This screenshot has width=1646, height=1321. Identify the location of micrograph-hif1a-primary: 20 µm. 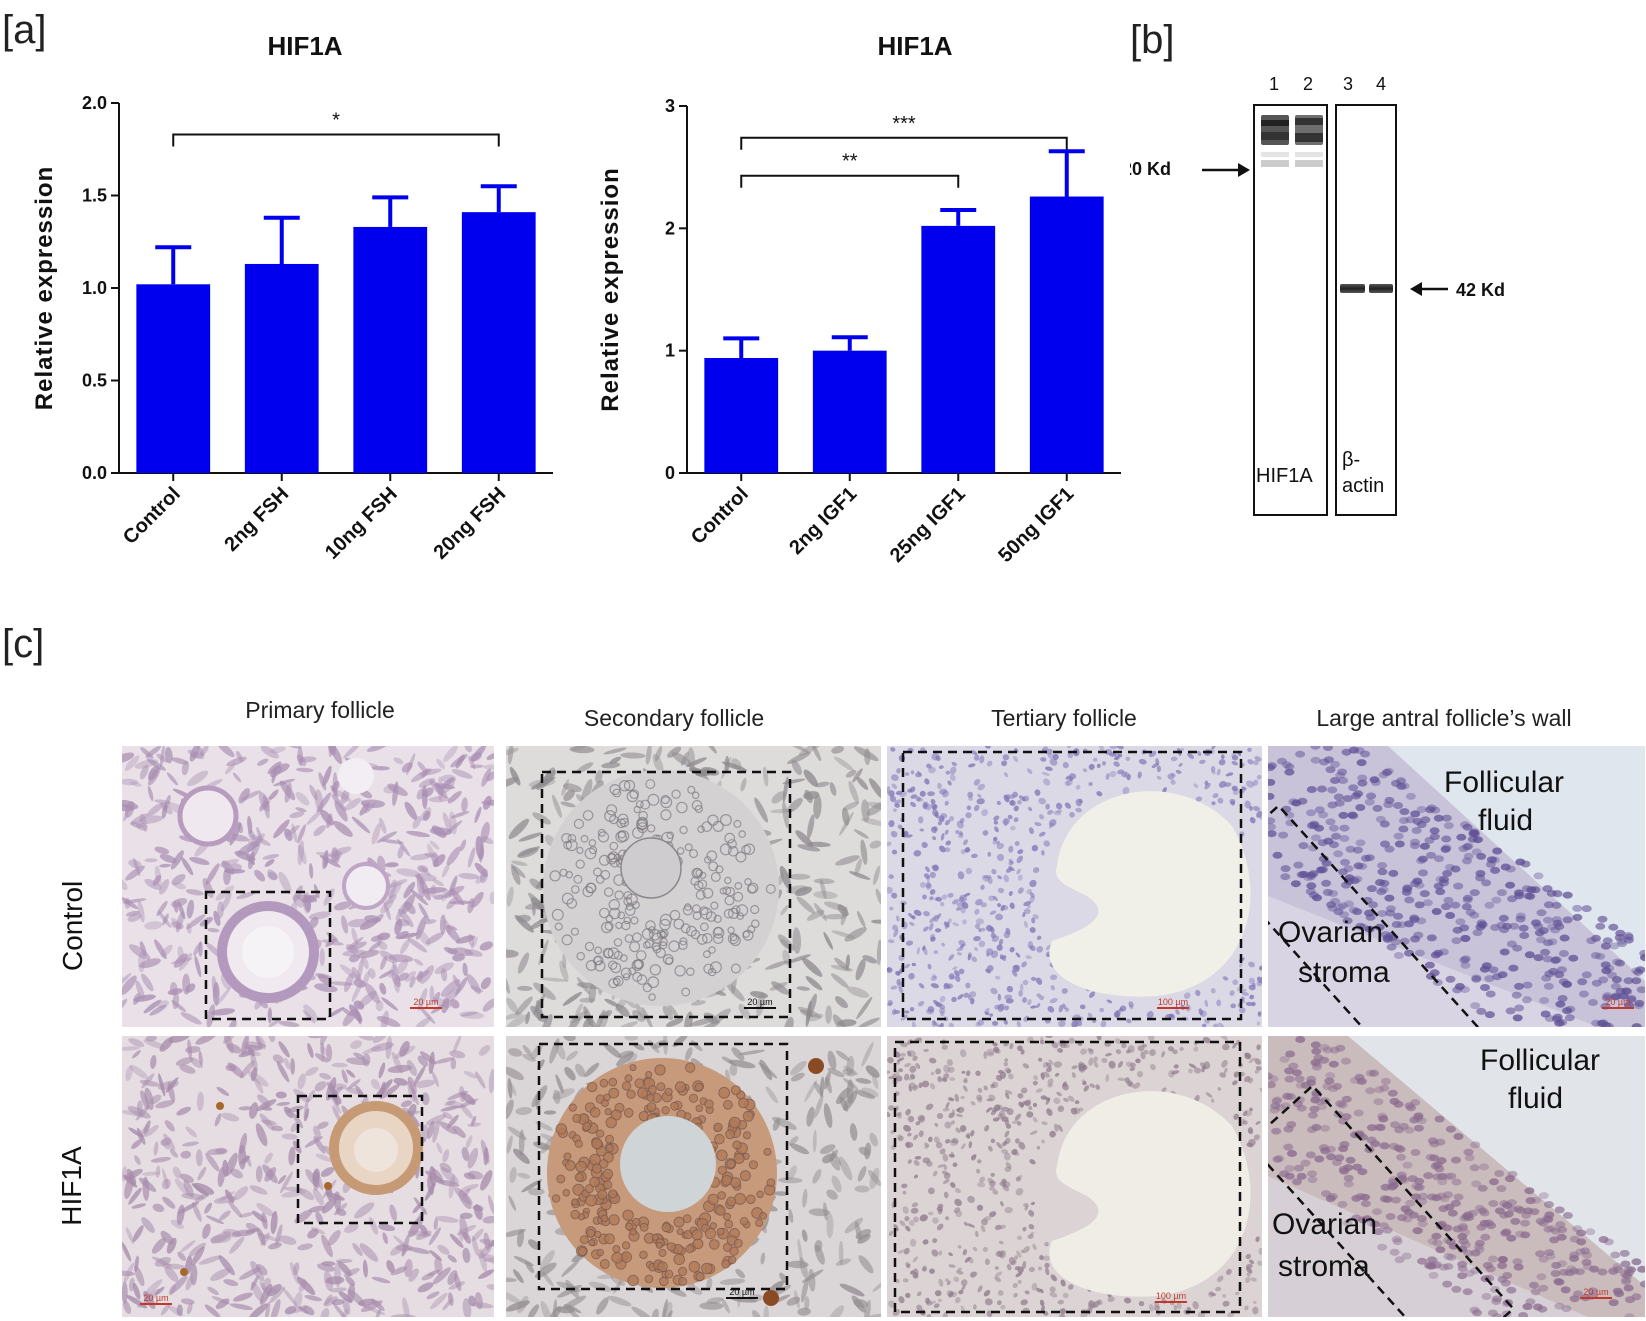
(308, 1176).